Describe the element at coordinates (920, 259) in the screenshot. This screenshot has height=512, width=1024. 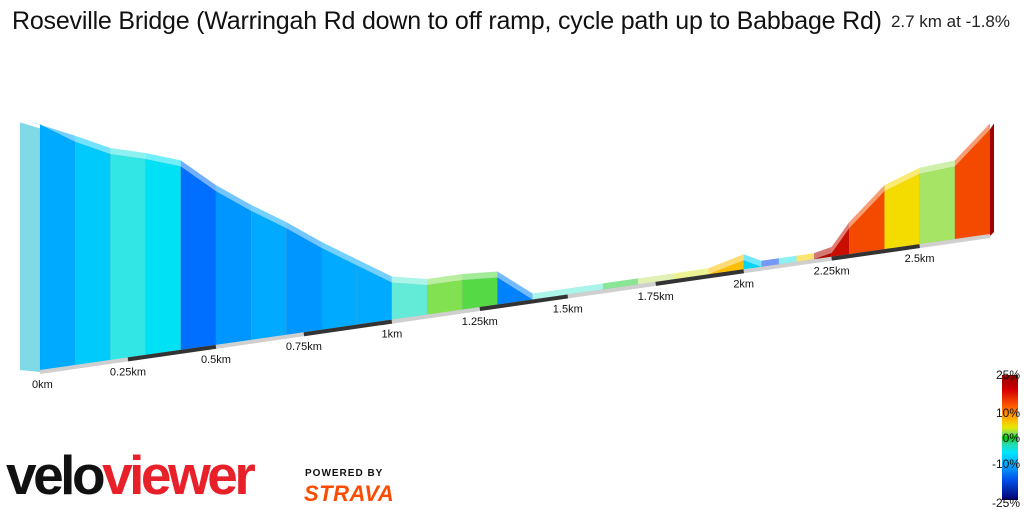
I see `x-tick-label: 2.5km` at that location.